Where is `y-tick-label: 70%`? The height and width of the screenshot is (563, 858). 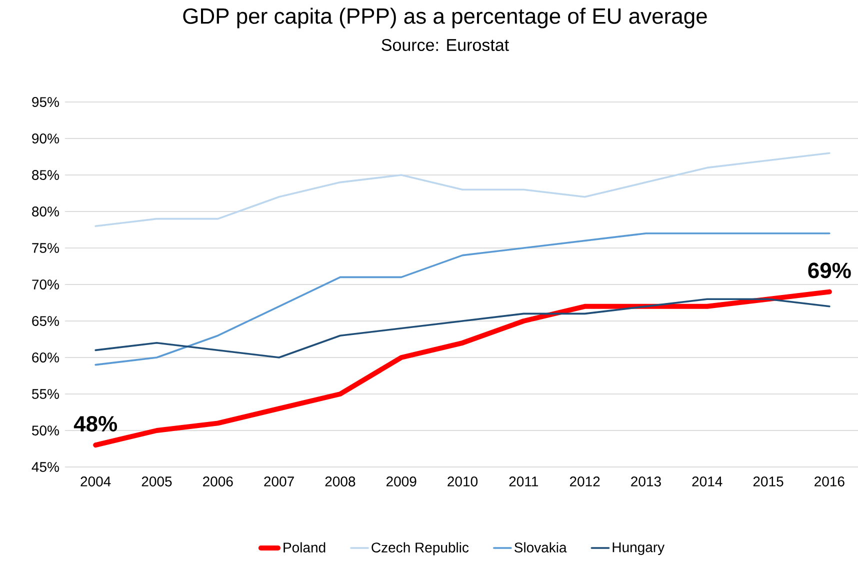
y-tick-label: 70% is located at coordinates (45, 285).